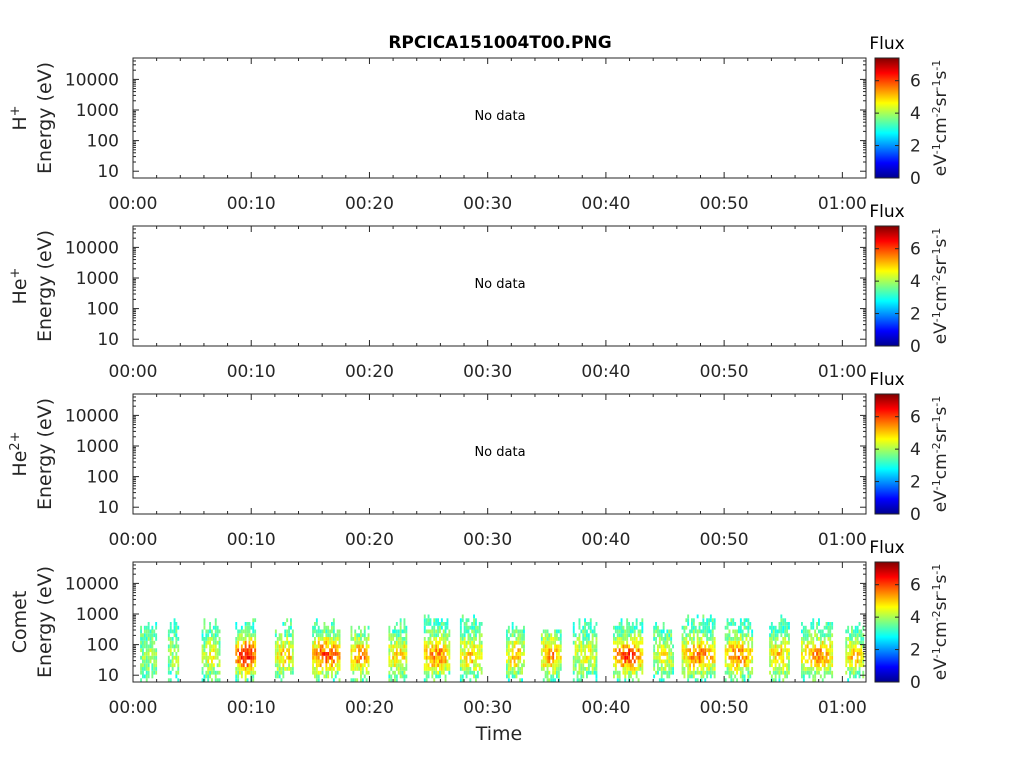 The image size is (1024, 768). I want to click on y-tick-label: 1000, so click(97, 615).